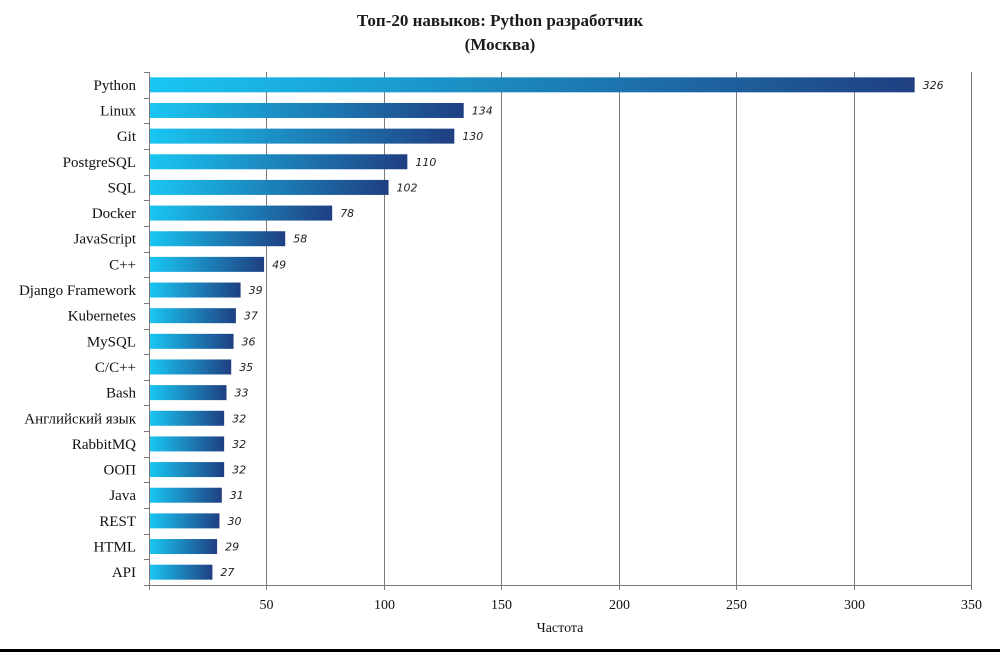  Describe the element at coordinates (242, 393) in the screenshot. I see `value-label-13: 33` at that location.